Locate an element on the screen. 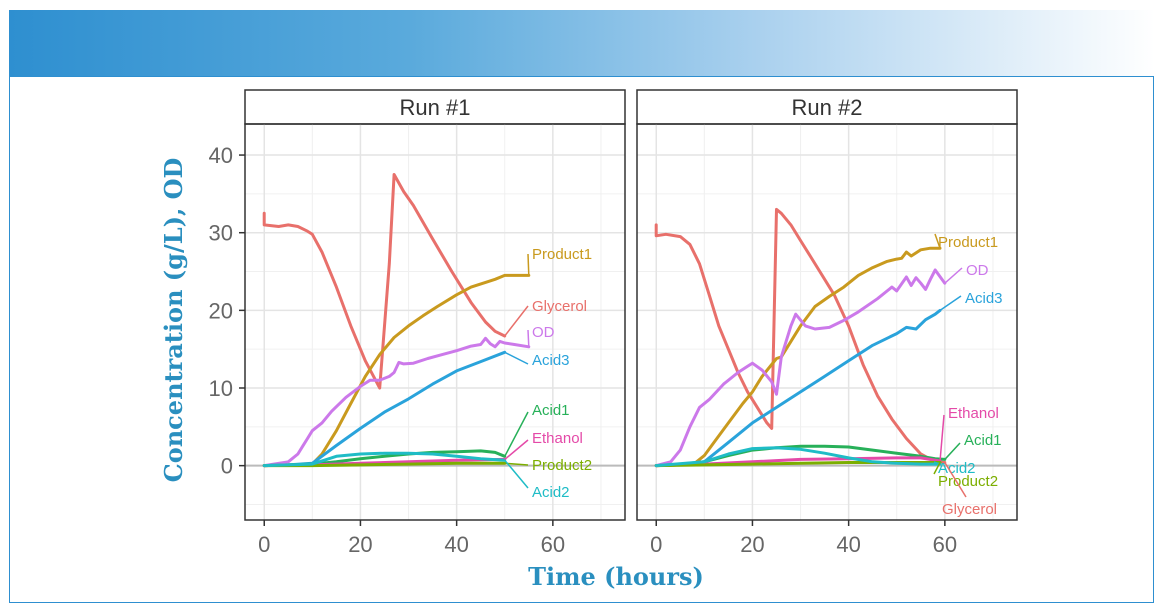 The height and width of the screenshot is (616, 1164). y-axis-title: Concentration (g/L), OD is located at coordinates (173, 320).